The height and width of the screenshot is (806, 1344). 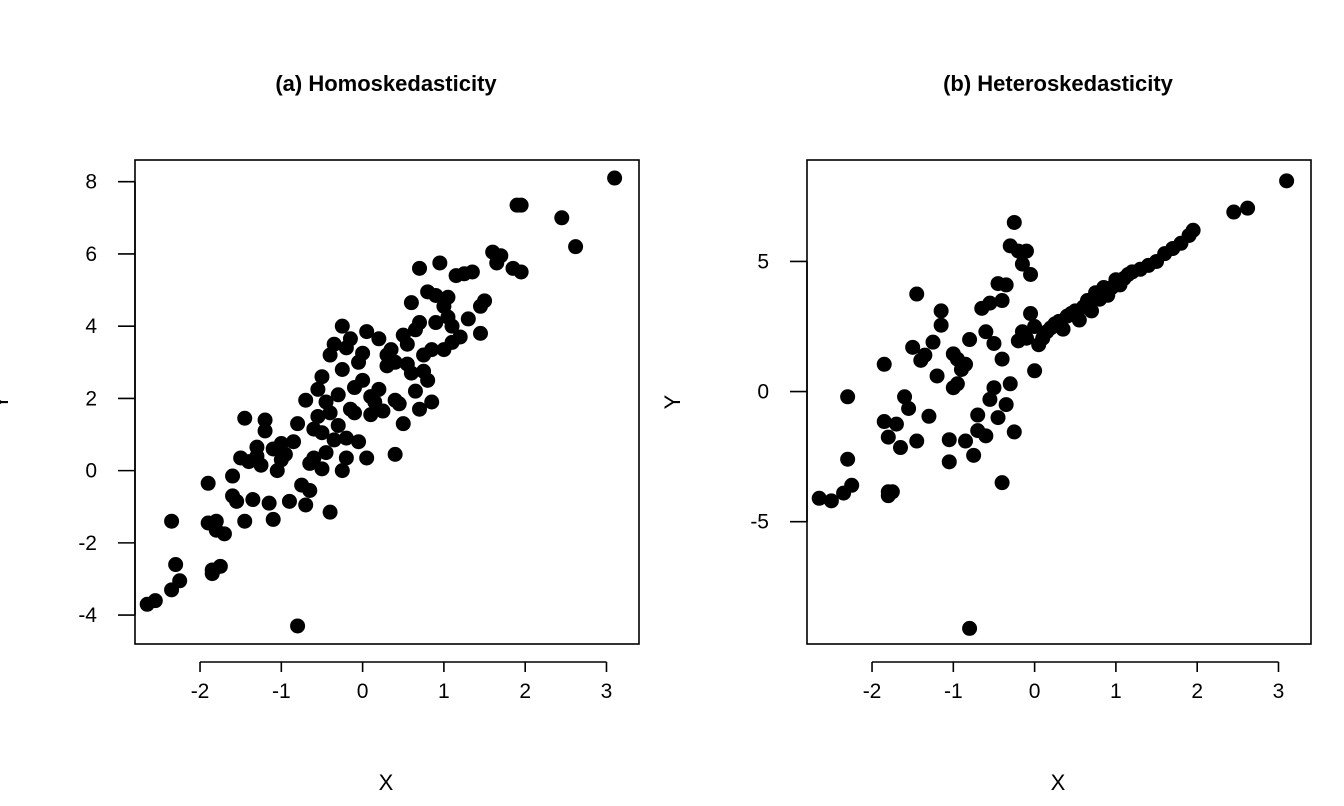 What do you see at coordinates (91, 326) in the screenshot?
I see `y-tick-label: 4` at bounding box center [91, 326].